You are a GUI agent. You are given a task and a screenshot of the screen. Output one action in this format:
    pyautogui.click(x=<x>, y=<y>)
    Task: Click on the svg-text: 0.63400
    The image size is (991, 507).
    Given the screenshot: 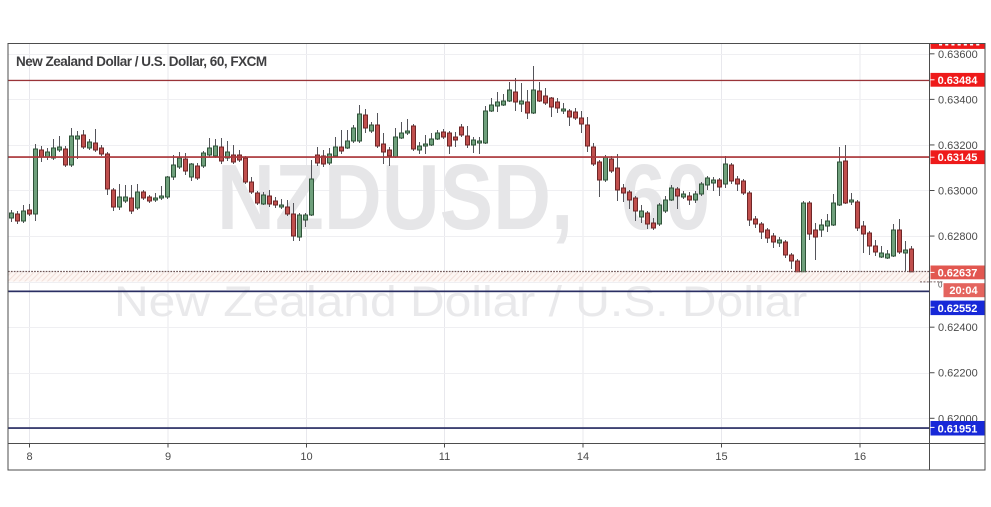 What is the action you would take?
    pyautogui.click(x=958, y=100)
    